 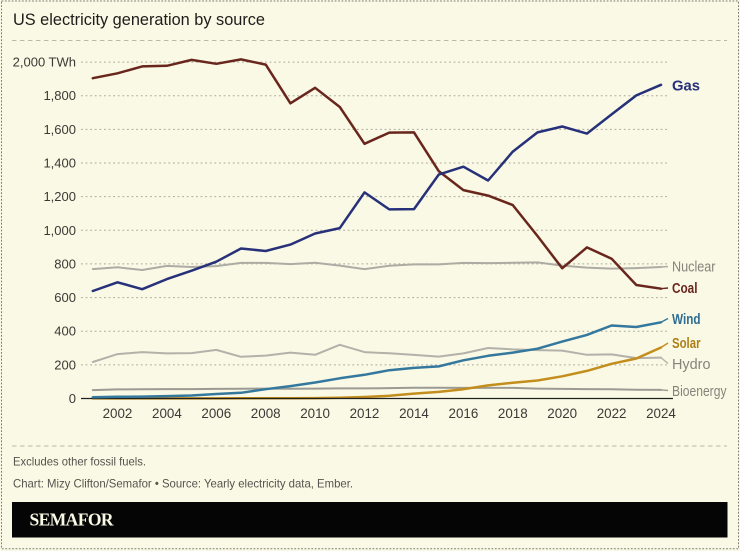 What do you see at coordinates (59, 163) in the screenshot?
I see `svg-text: 1,400` at bounding box center [59, 163].